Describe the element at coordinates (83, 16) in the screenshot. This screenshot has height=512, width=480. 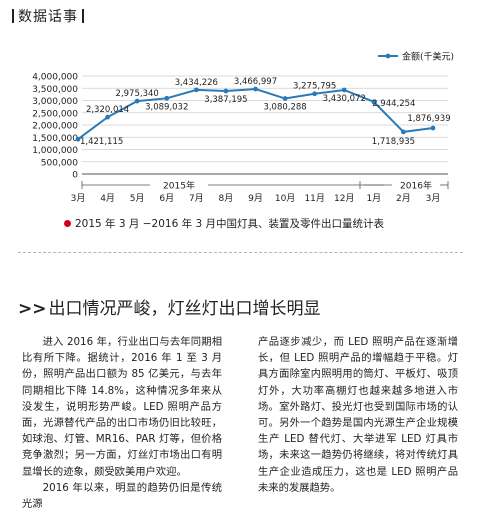
I see `header-bar-right` at that location.